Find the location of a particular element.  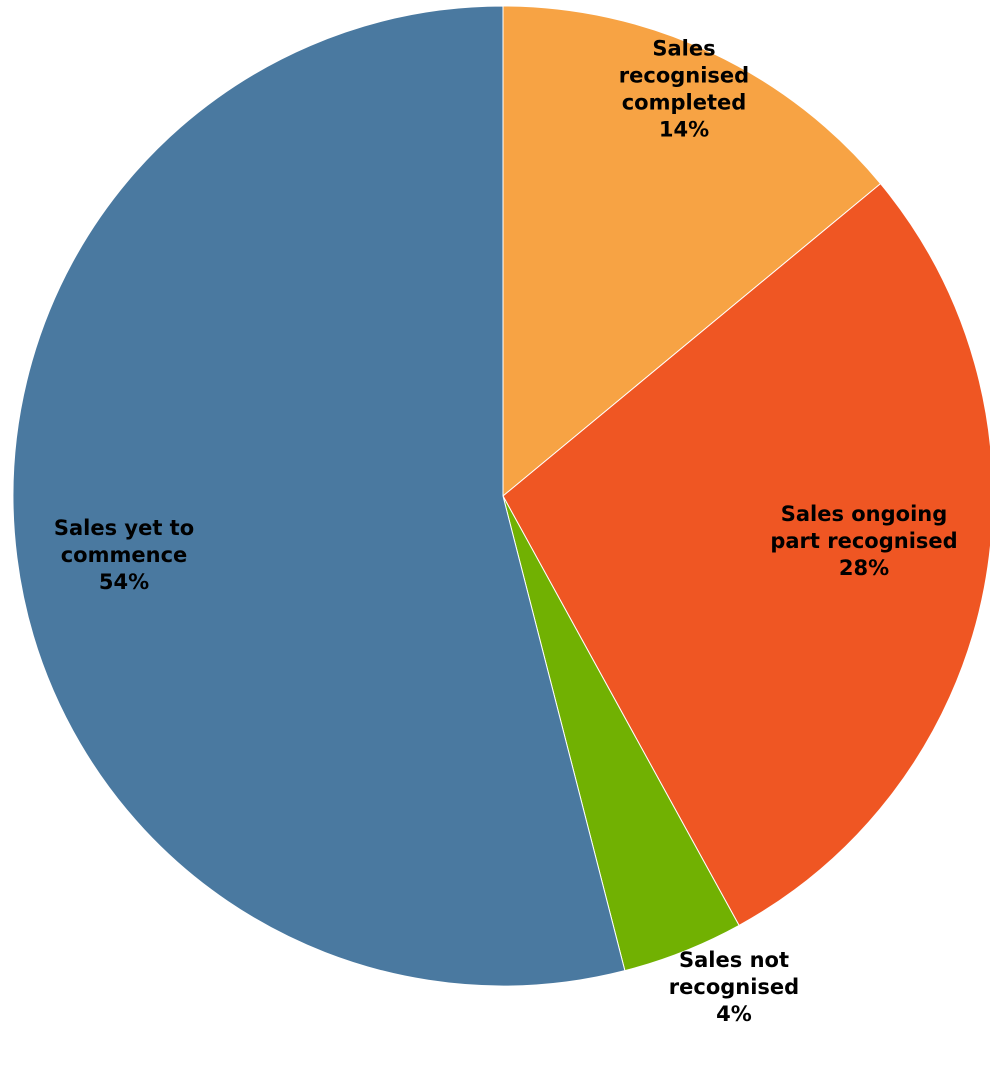

slice-name-line: commence is located at coordinates (124, 555).